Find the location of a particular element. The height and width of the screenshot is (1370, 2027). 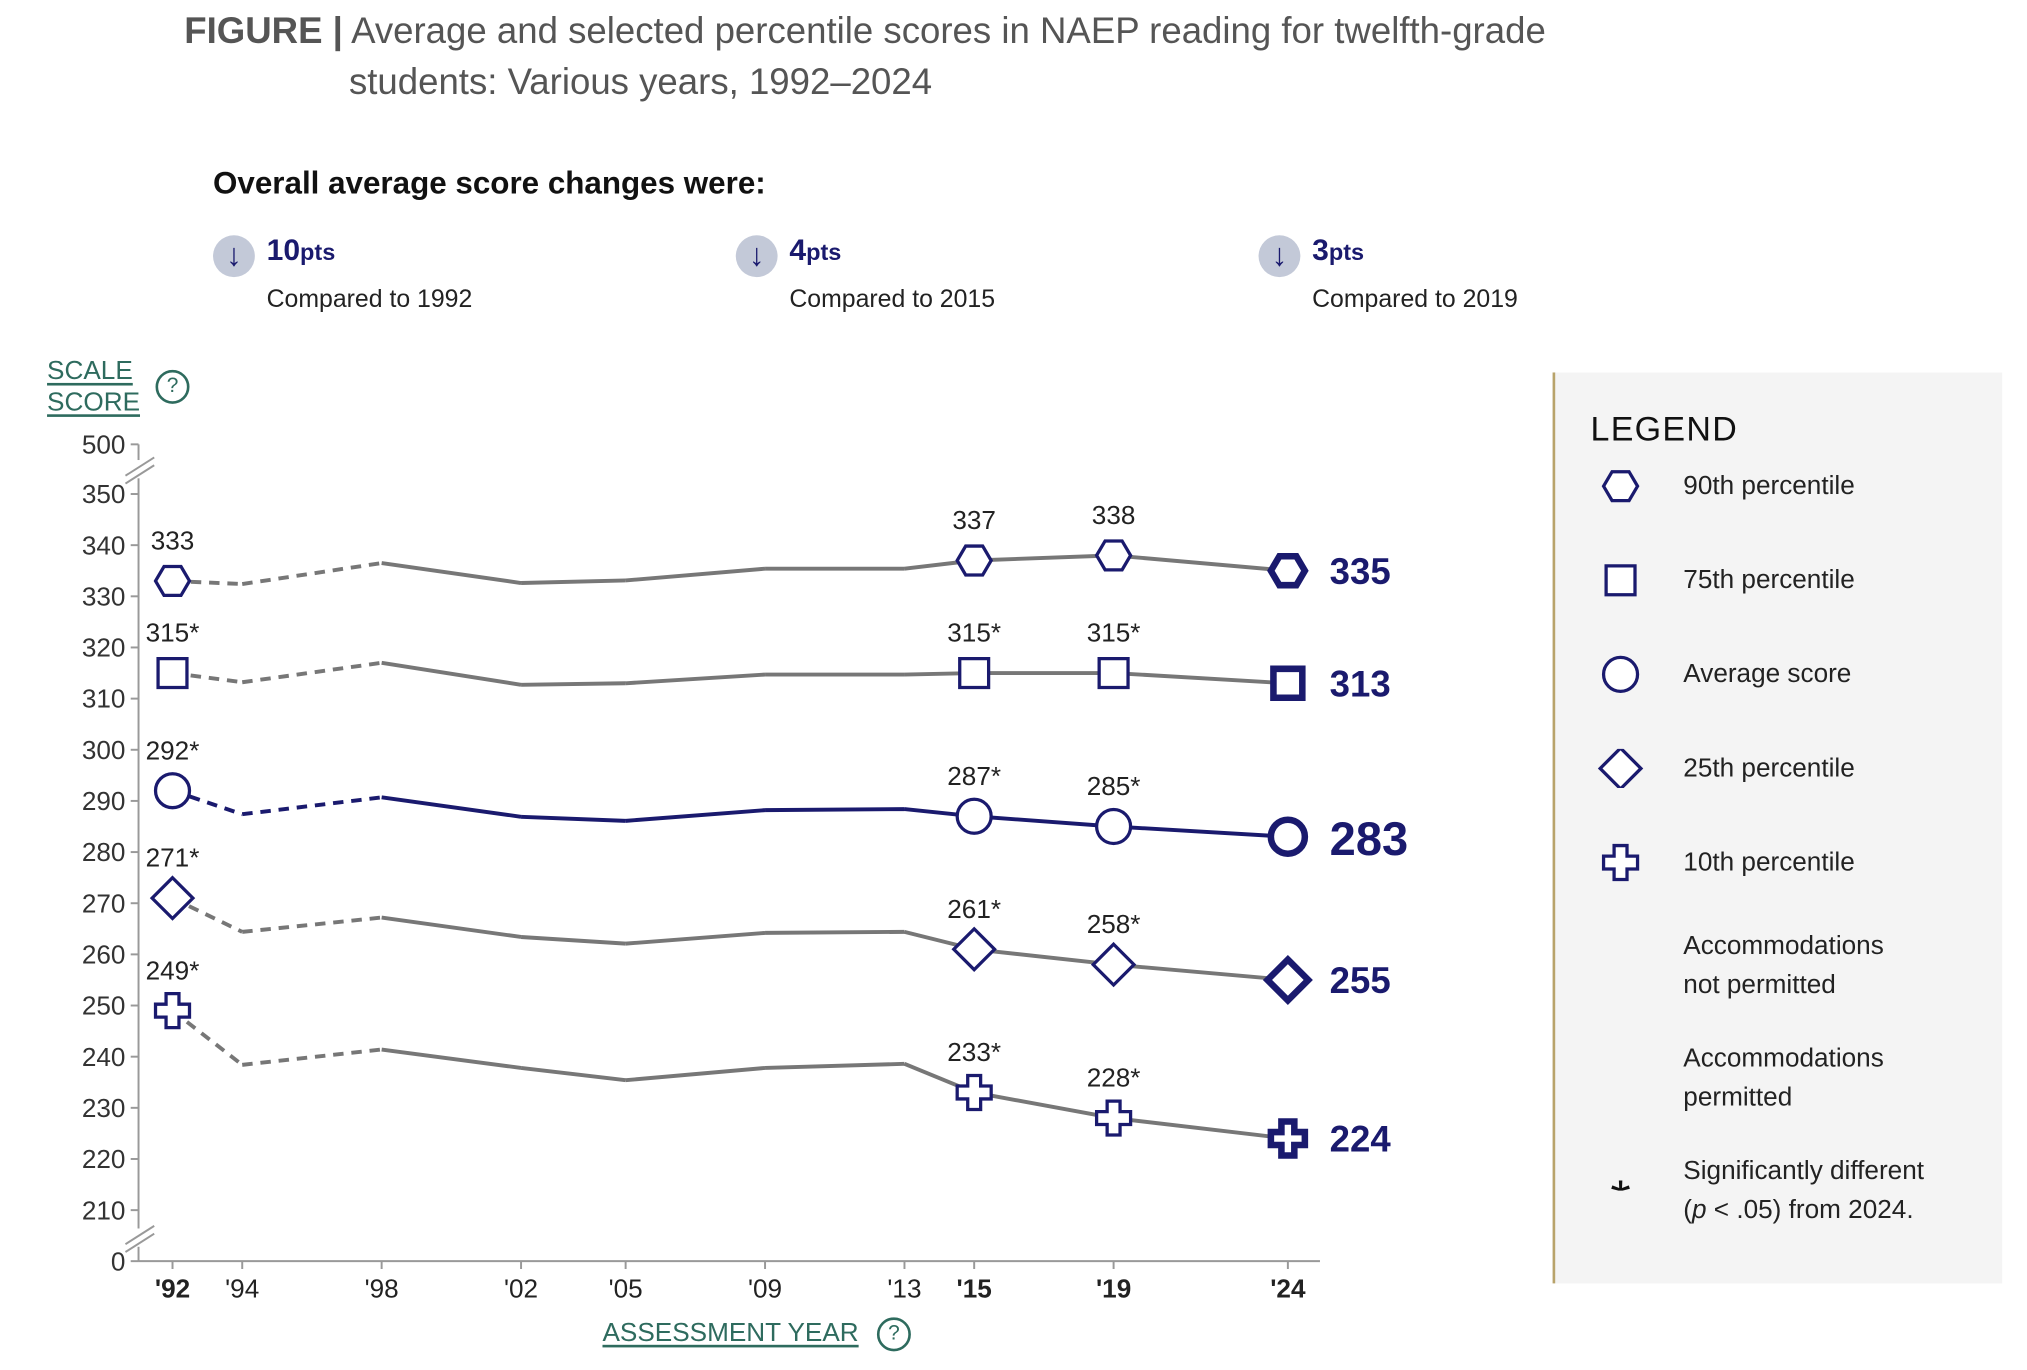

arrow-down-icon: ↓ is located at coordinates (756, 256).